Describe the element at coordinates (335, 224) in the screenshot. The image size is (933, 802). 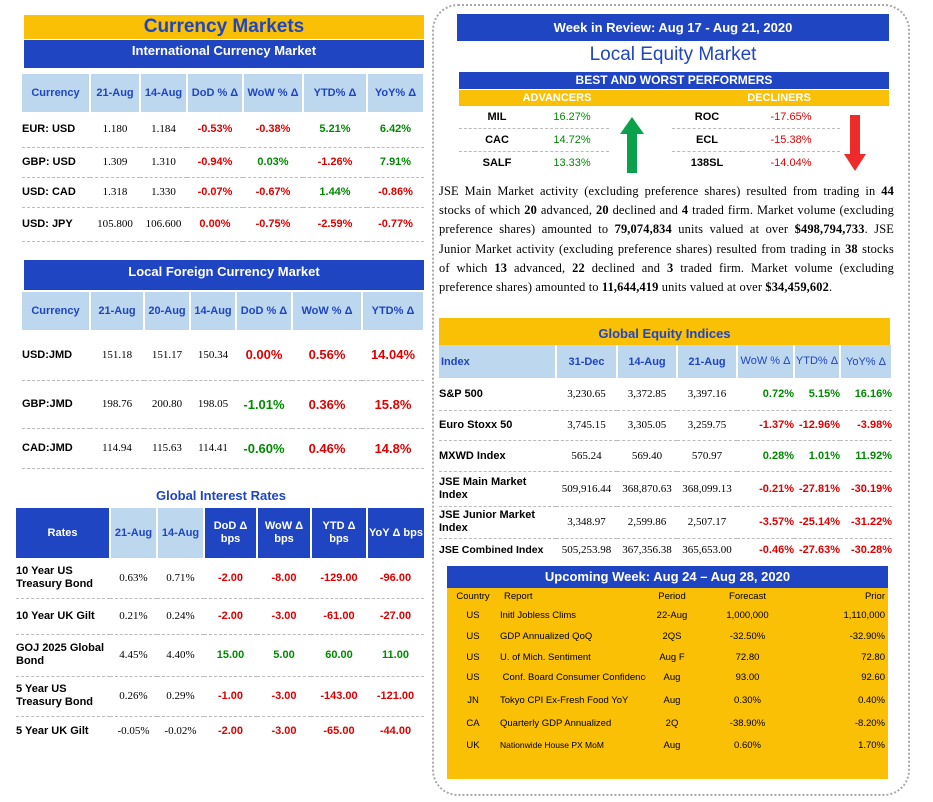
I see `cell: -2.59%` at that location.